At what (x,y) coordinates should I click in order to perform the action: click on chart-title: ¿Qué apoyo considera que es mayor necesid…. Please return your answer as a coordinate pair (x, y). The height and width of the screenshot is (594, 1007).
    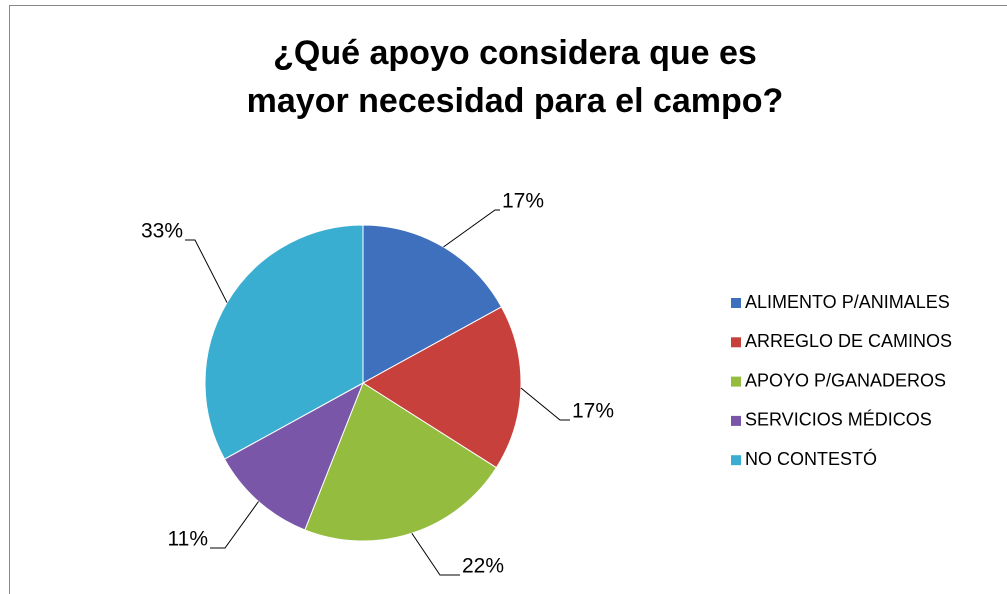
    Looking at the image, I should click on (515, 77).